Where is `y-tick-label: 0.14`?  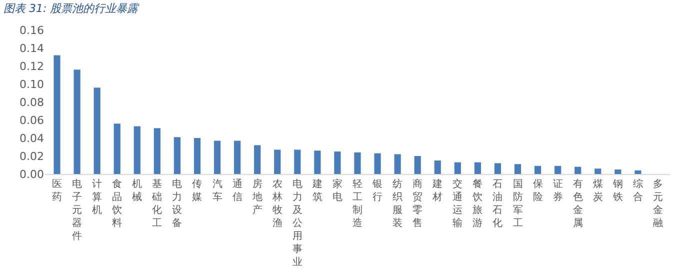
y-tick-label: 0.14 is located at coordinates (32, 48).